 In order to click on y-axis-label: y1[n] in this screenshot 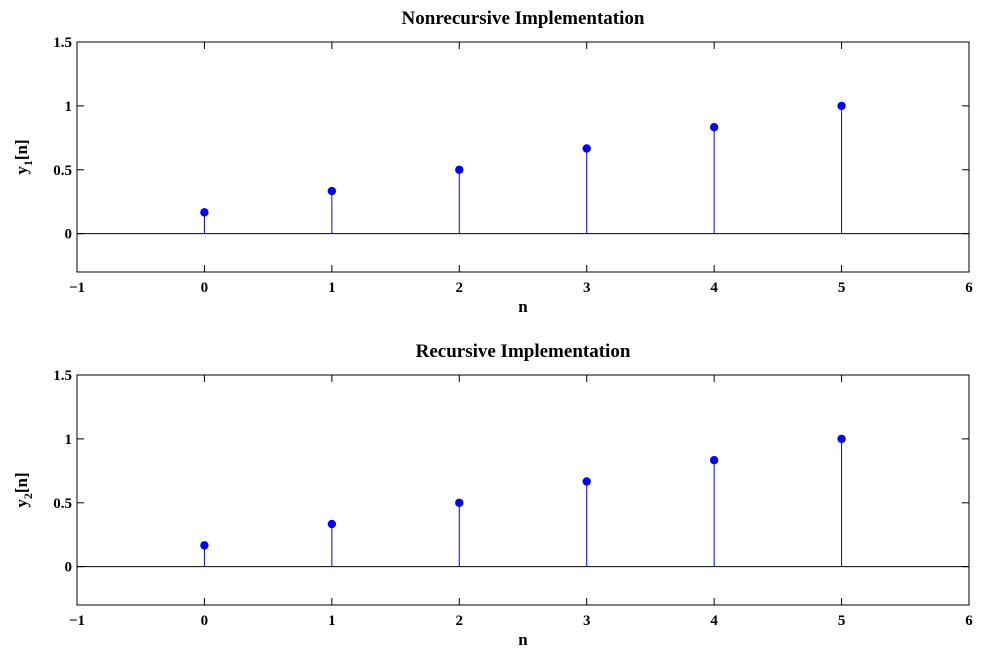, I will do `click(23, 156)`.